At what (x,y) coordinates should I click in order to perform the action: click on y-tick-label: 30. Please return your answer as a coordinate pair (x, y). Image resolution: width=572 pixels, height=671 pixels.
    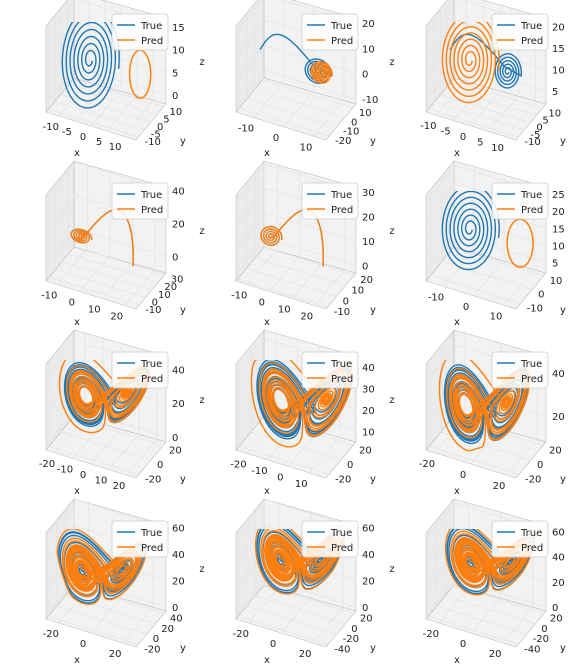
    Looking at the image, I should click on (177, 280).